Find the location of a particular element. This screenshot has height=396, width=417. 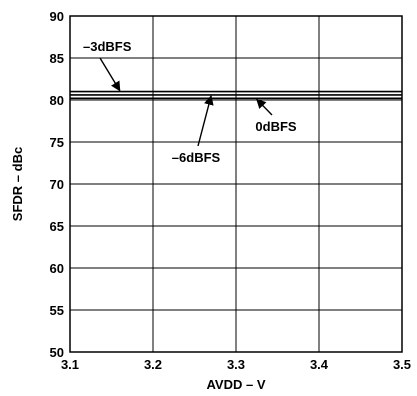

x-axis-title: AVDD – V is located at coordinates (236, 384).